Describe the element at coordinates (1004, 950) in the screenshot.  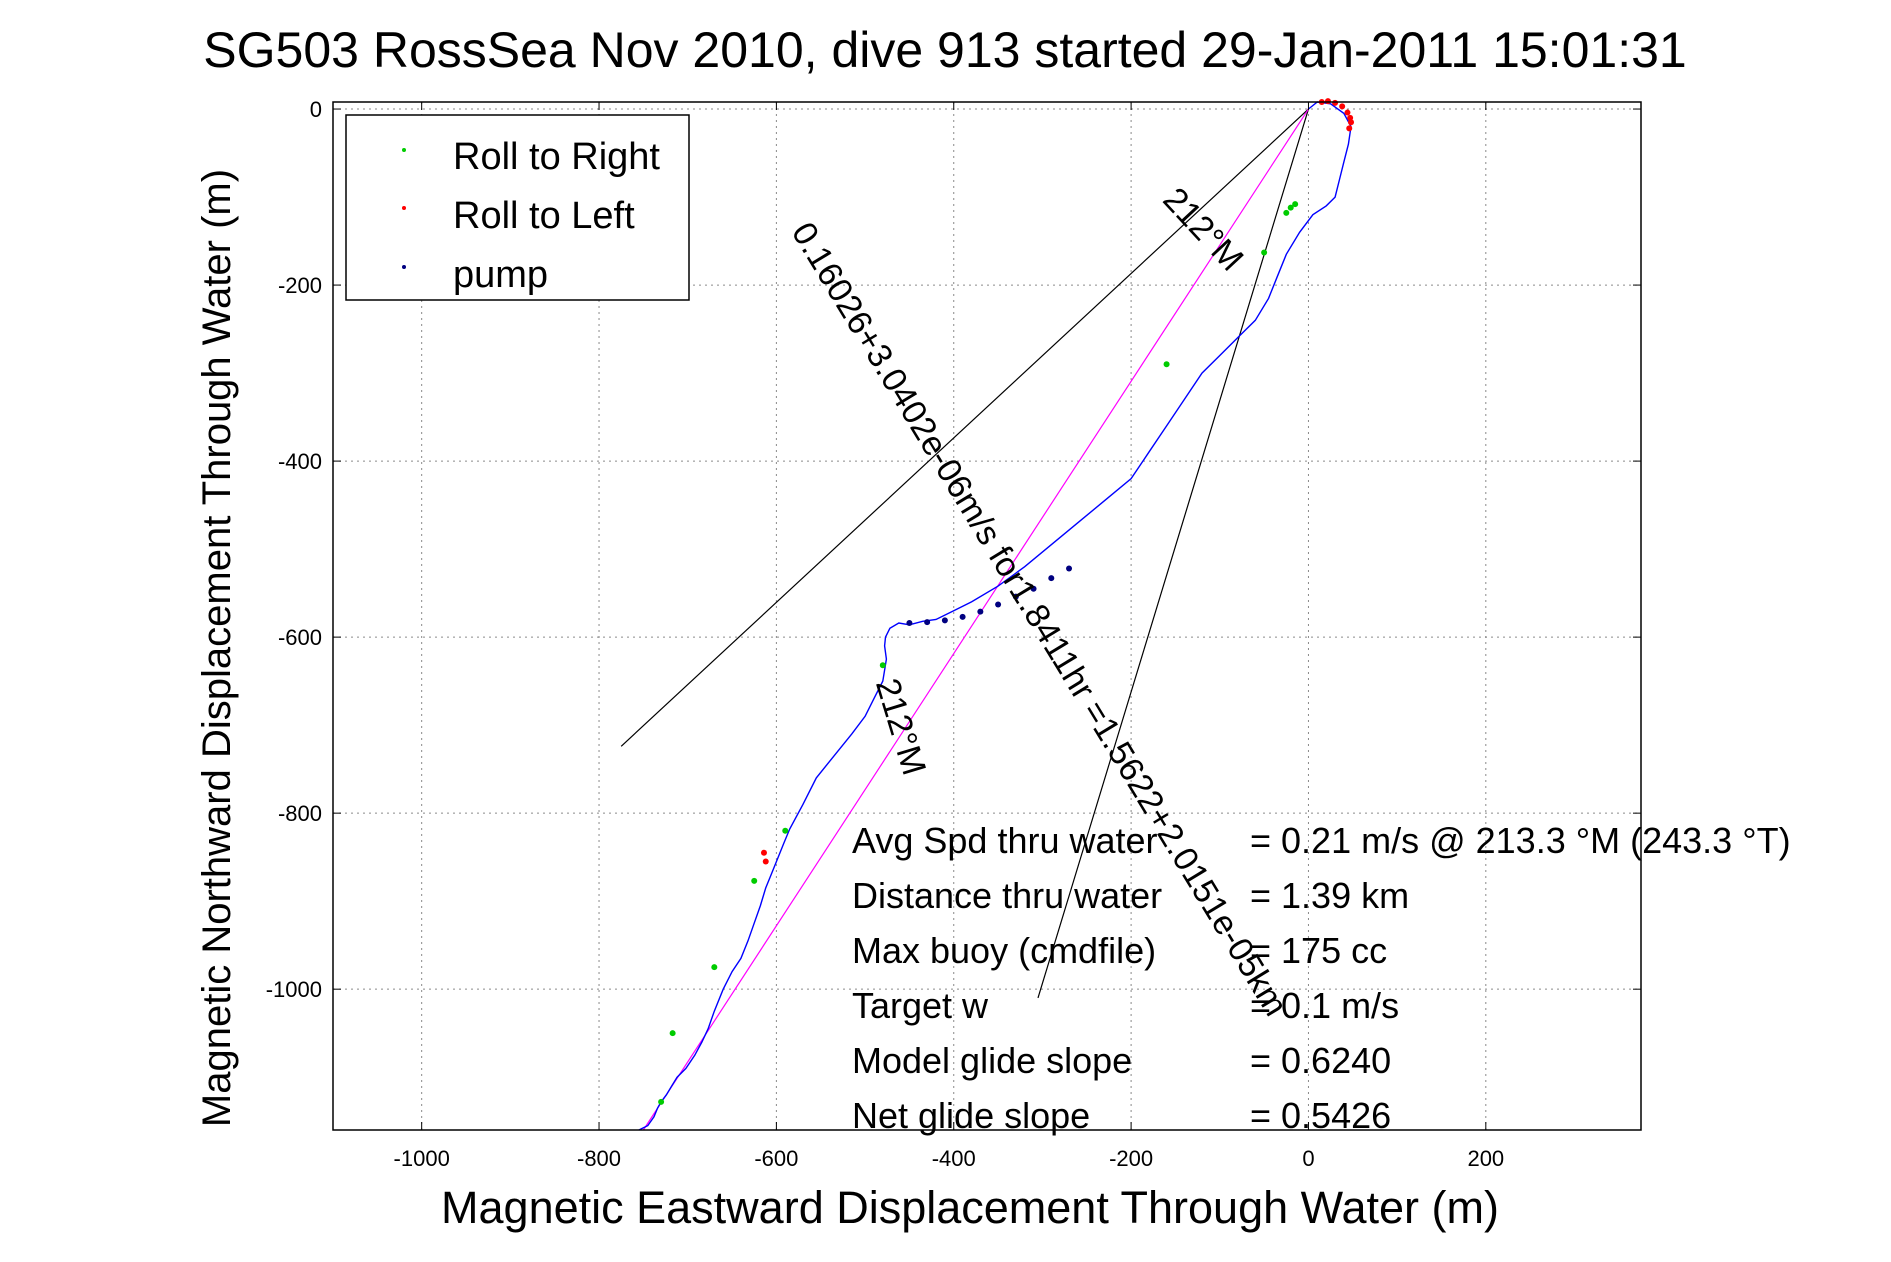
I see `annotation-label: Max buoy (cmdfile)` at that location.